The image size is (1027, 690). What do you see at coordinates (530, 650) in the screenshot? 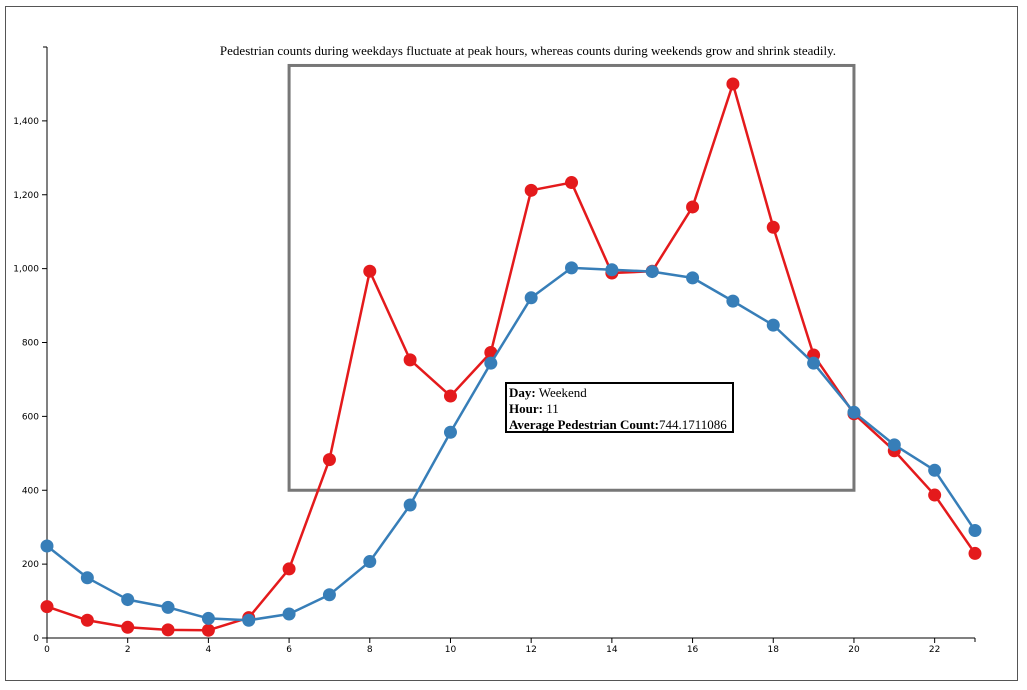
I see `x-tick-label: 12` at bounding box center [530, 650].